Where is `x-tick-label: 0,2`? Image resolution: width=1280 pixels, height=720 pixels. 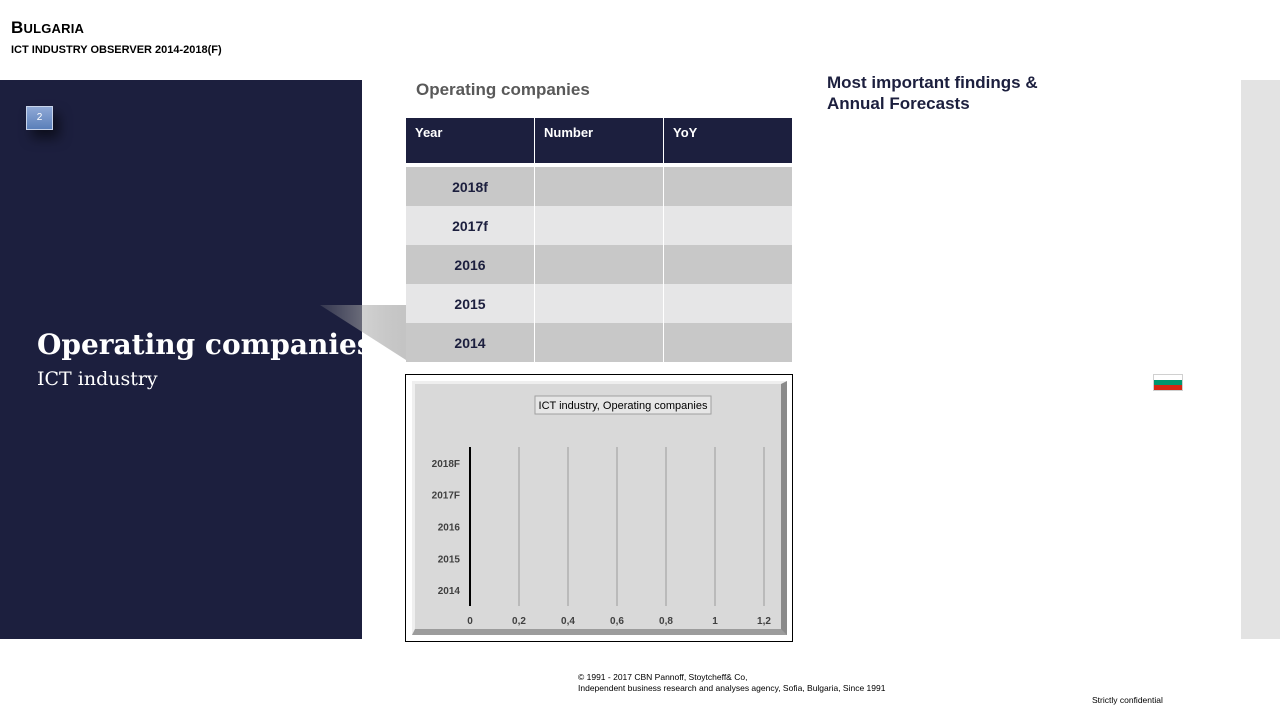
x-tick-label: 0,2 is located at coordinates (519, 621).